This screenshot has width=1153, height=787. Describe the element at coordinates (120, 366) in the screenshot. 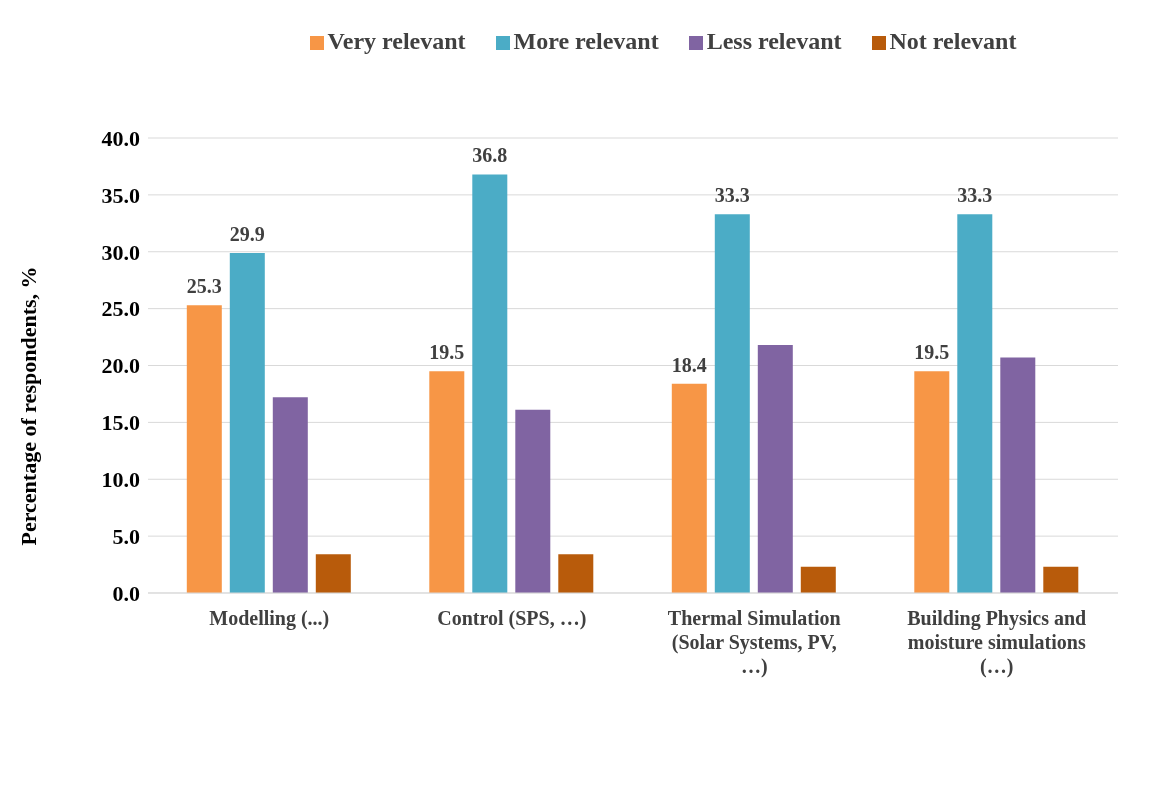

I see `y-tick-label: 20.0` at that location.